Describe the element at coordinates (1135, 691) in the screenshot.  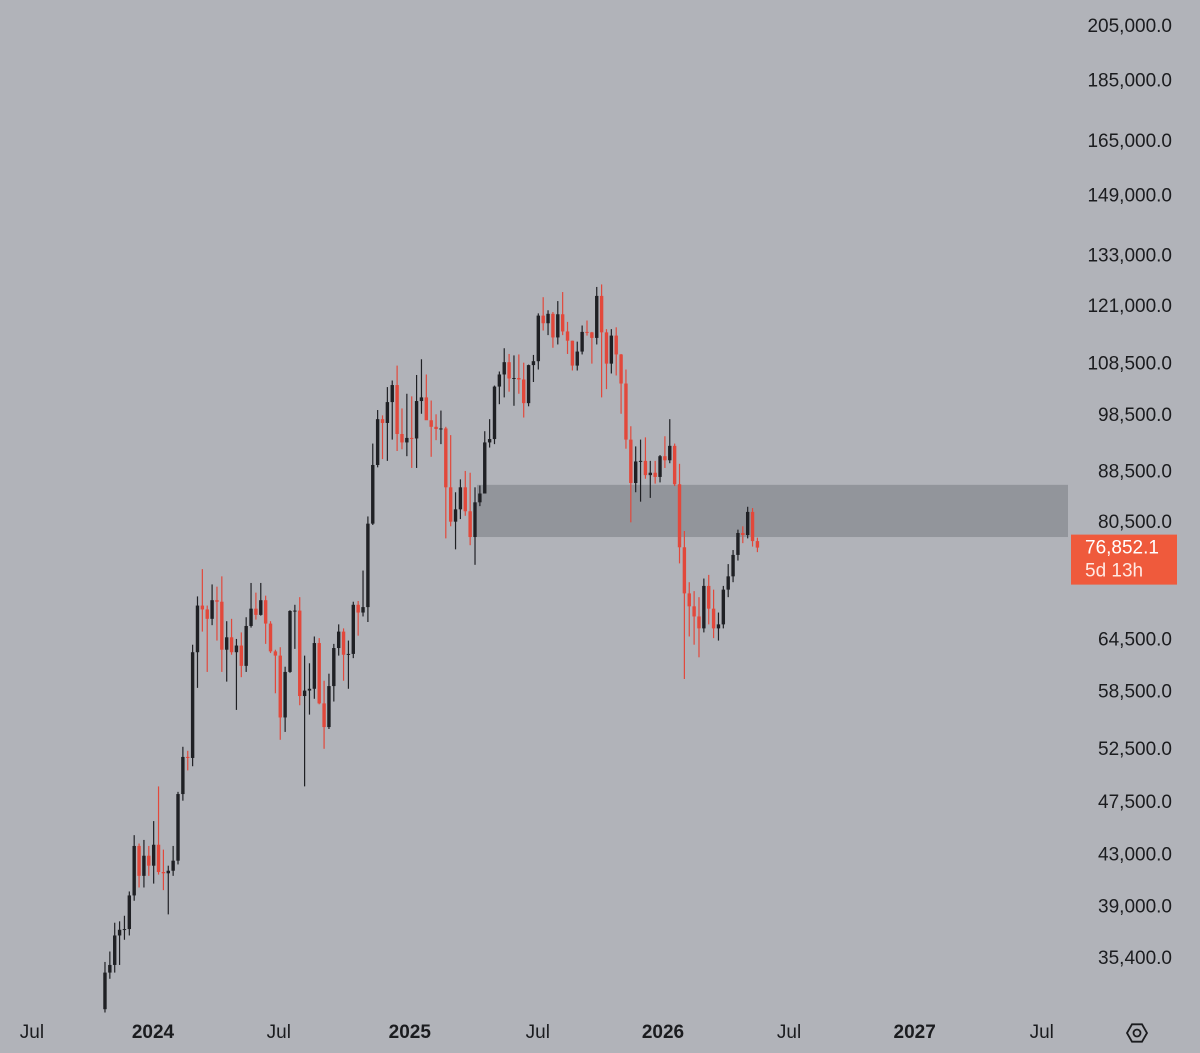
I see `y-tick-label: 58,500.0` at that location.